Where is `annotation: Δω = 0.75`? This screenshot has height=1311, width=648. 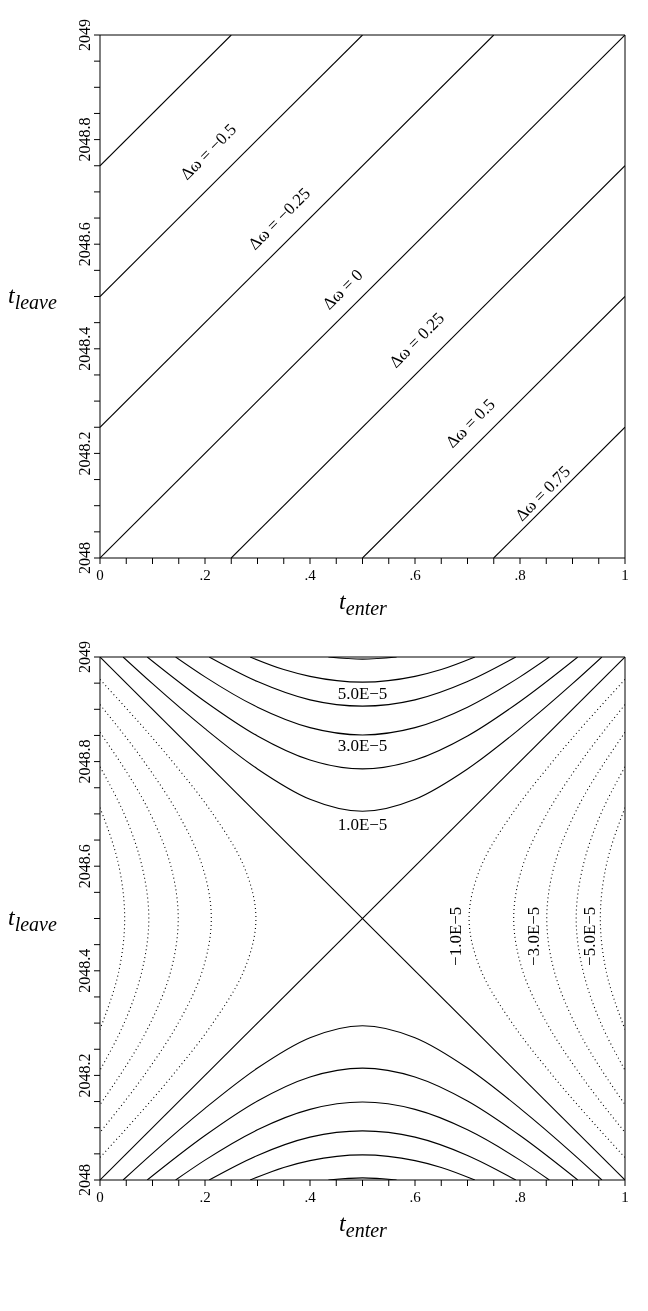
annotation: Δω = 0.75 is located at coordinates (543, 493).